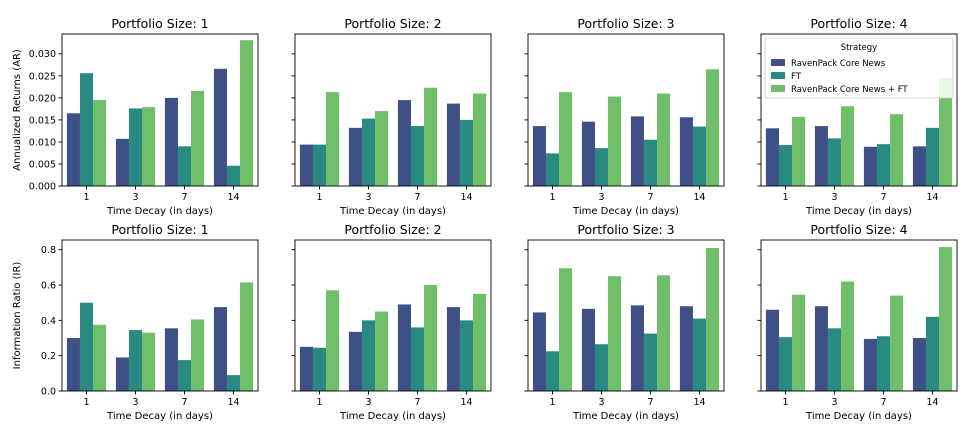 This screenshot has height=441, width=968. What do you see at coordinates (392, 23) in the screenshot?
I see `panel-2-title: Portfolio Size: 2` at bounding box center [392, 23].